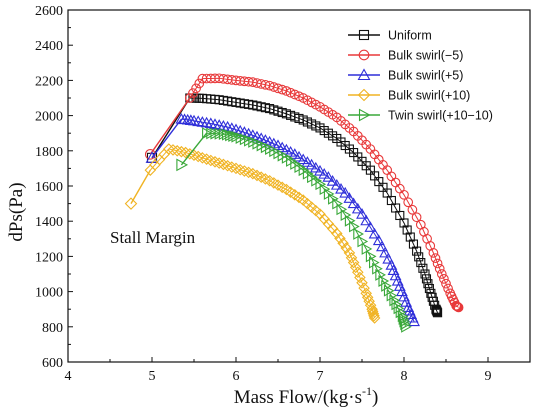 Image resolution: width=550 pixels, height=413 pixels. What do you see at coordinates (68, 376) in the screenshot?
I see `x-tick-label: 4` at bounding box center [68, 376].